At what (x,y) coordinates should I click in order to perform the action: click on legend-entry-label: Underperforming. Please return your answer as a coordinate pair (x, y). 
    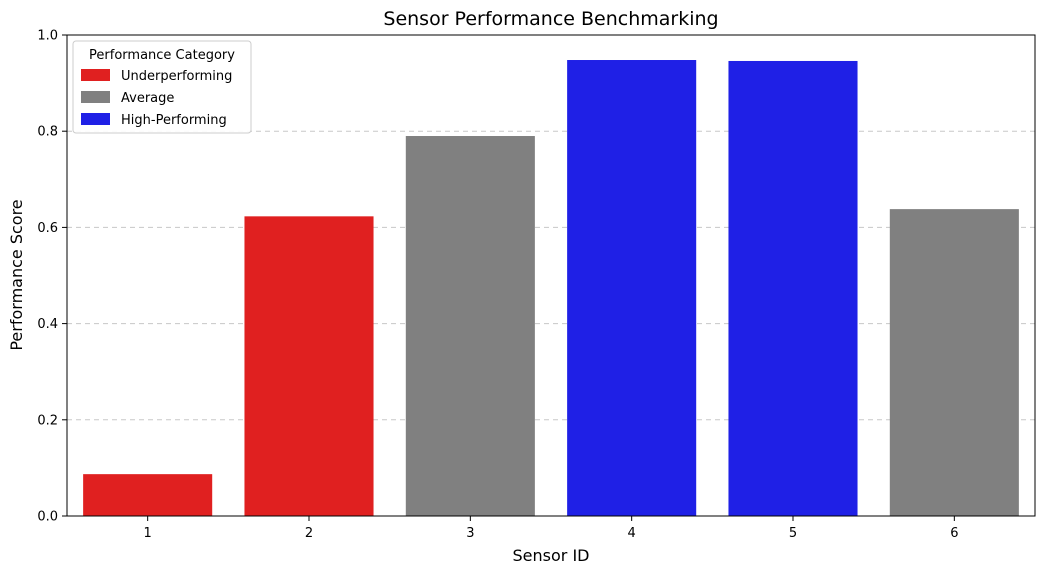
    Looking at the image, I should click on (176, 76).